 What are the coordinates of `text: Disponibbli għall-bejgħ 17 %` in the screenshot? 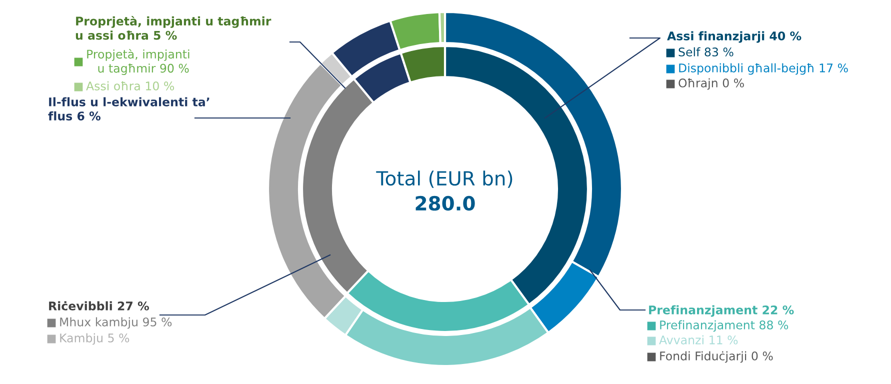 It's located at (763, 69).